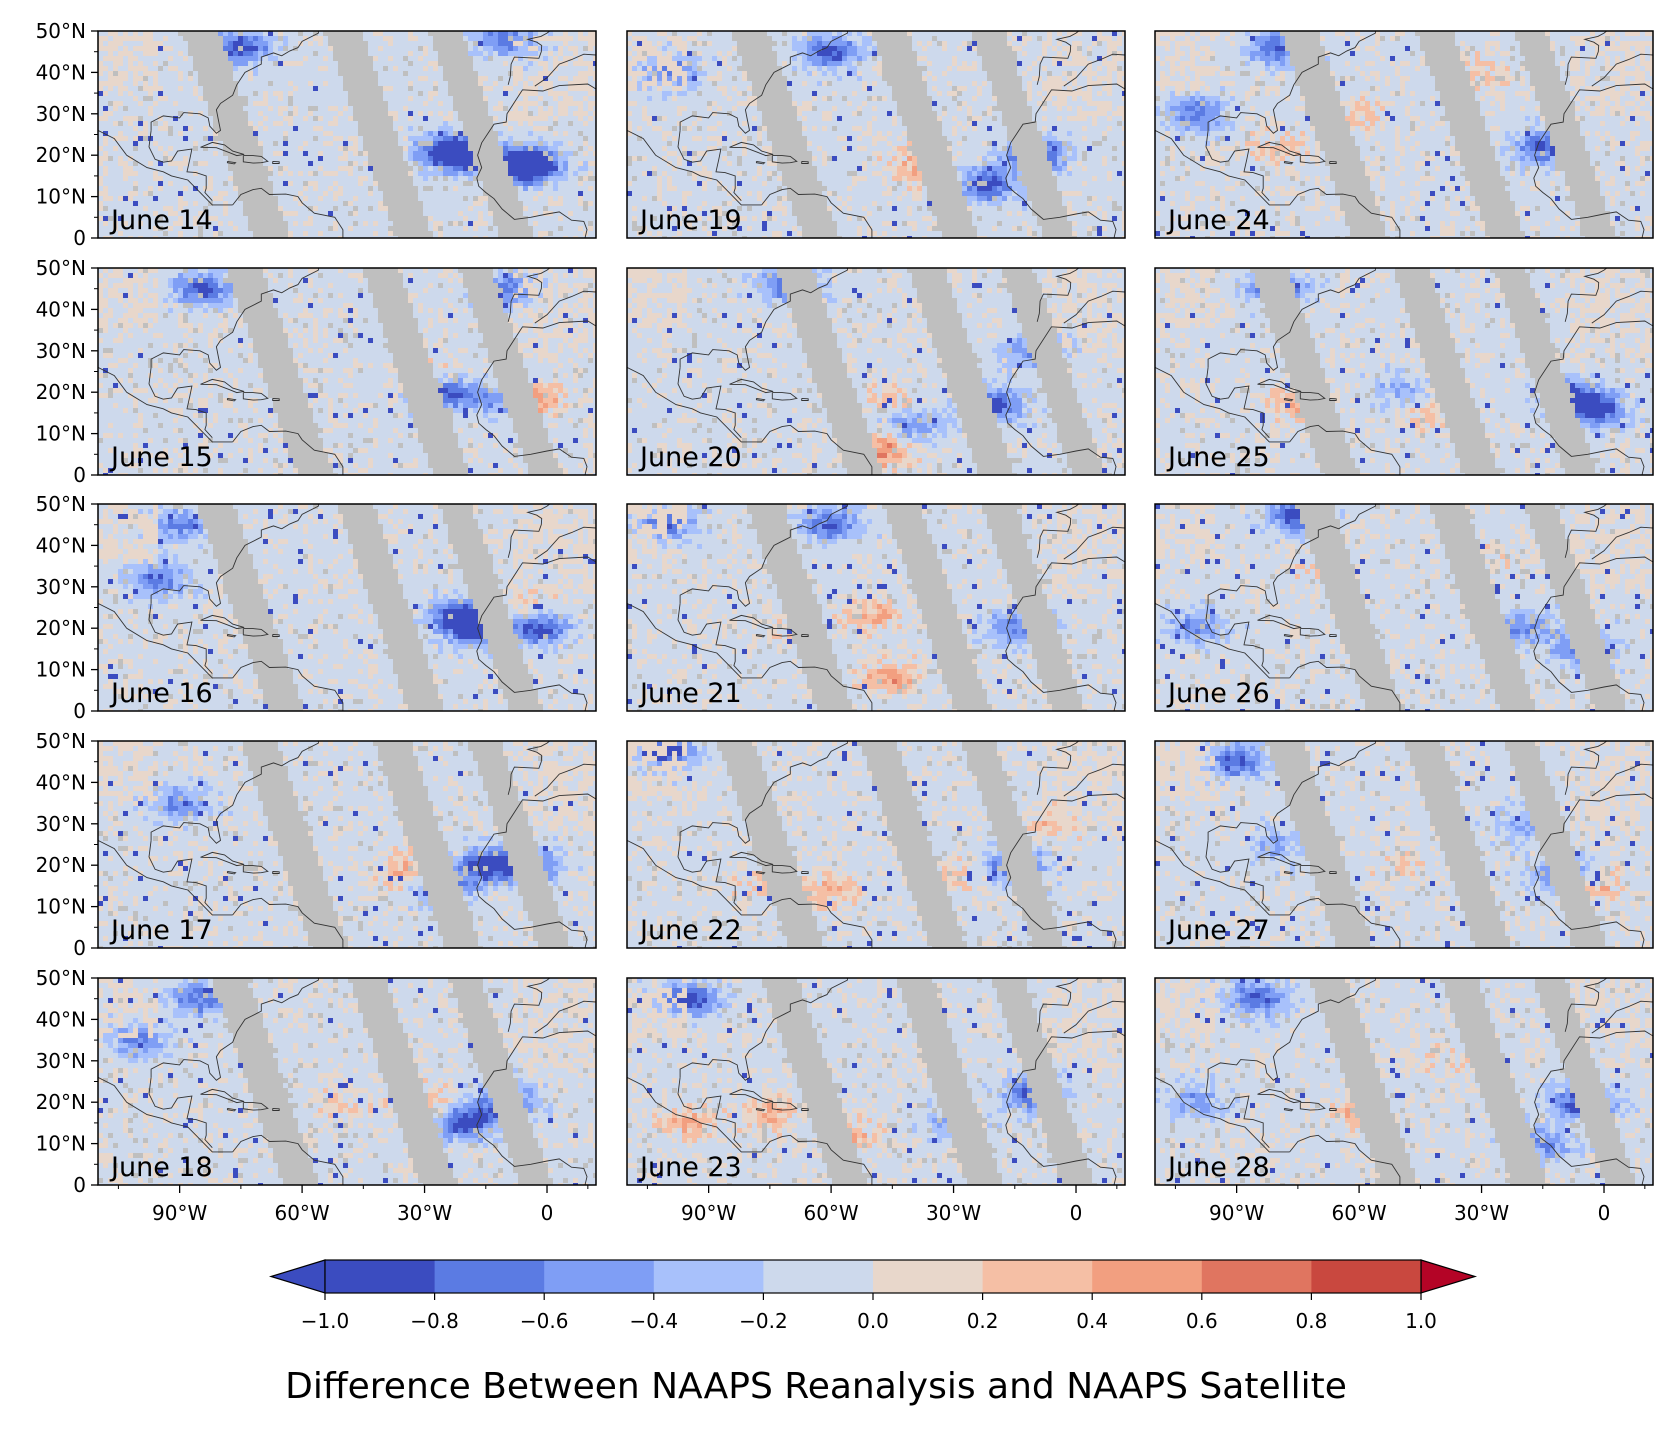 Image resolution: width=1669 pixels, height=1429 pixels. I want to click on map-panel: June 14 50°N 40°N 30°N 20°N 10°N 0, so click(316, 134).